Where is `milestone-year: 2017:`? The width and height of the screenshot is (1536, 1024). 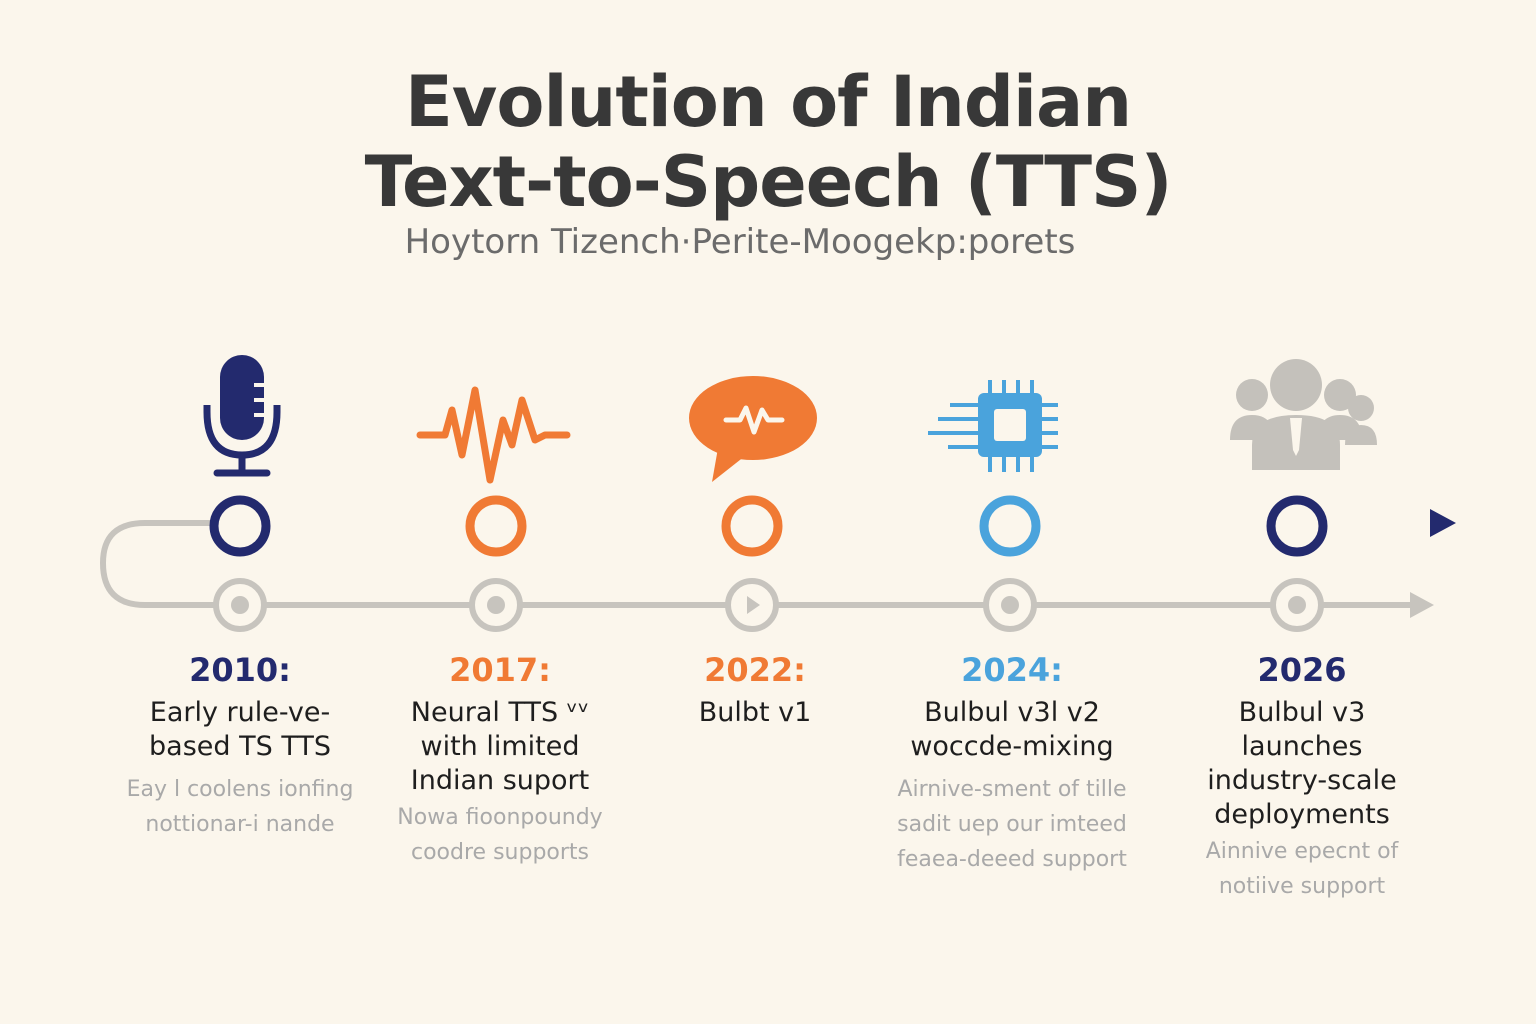
milestone-year: 2017: is located at coordinates (500, 670).